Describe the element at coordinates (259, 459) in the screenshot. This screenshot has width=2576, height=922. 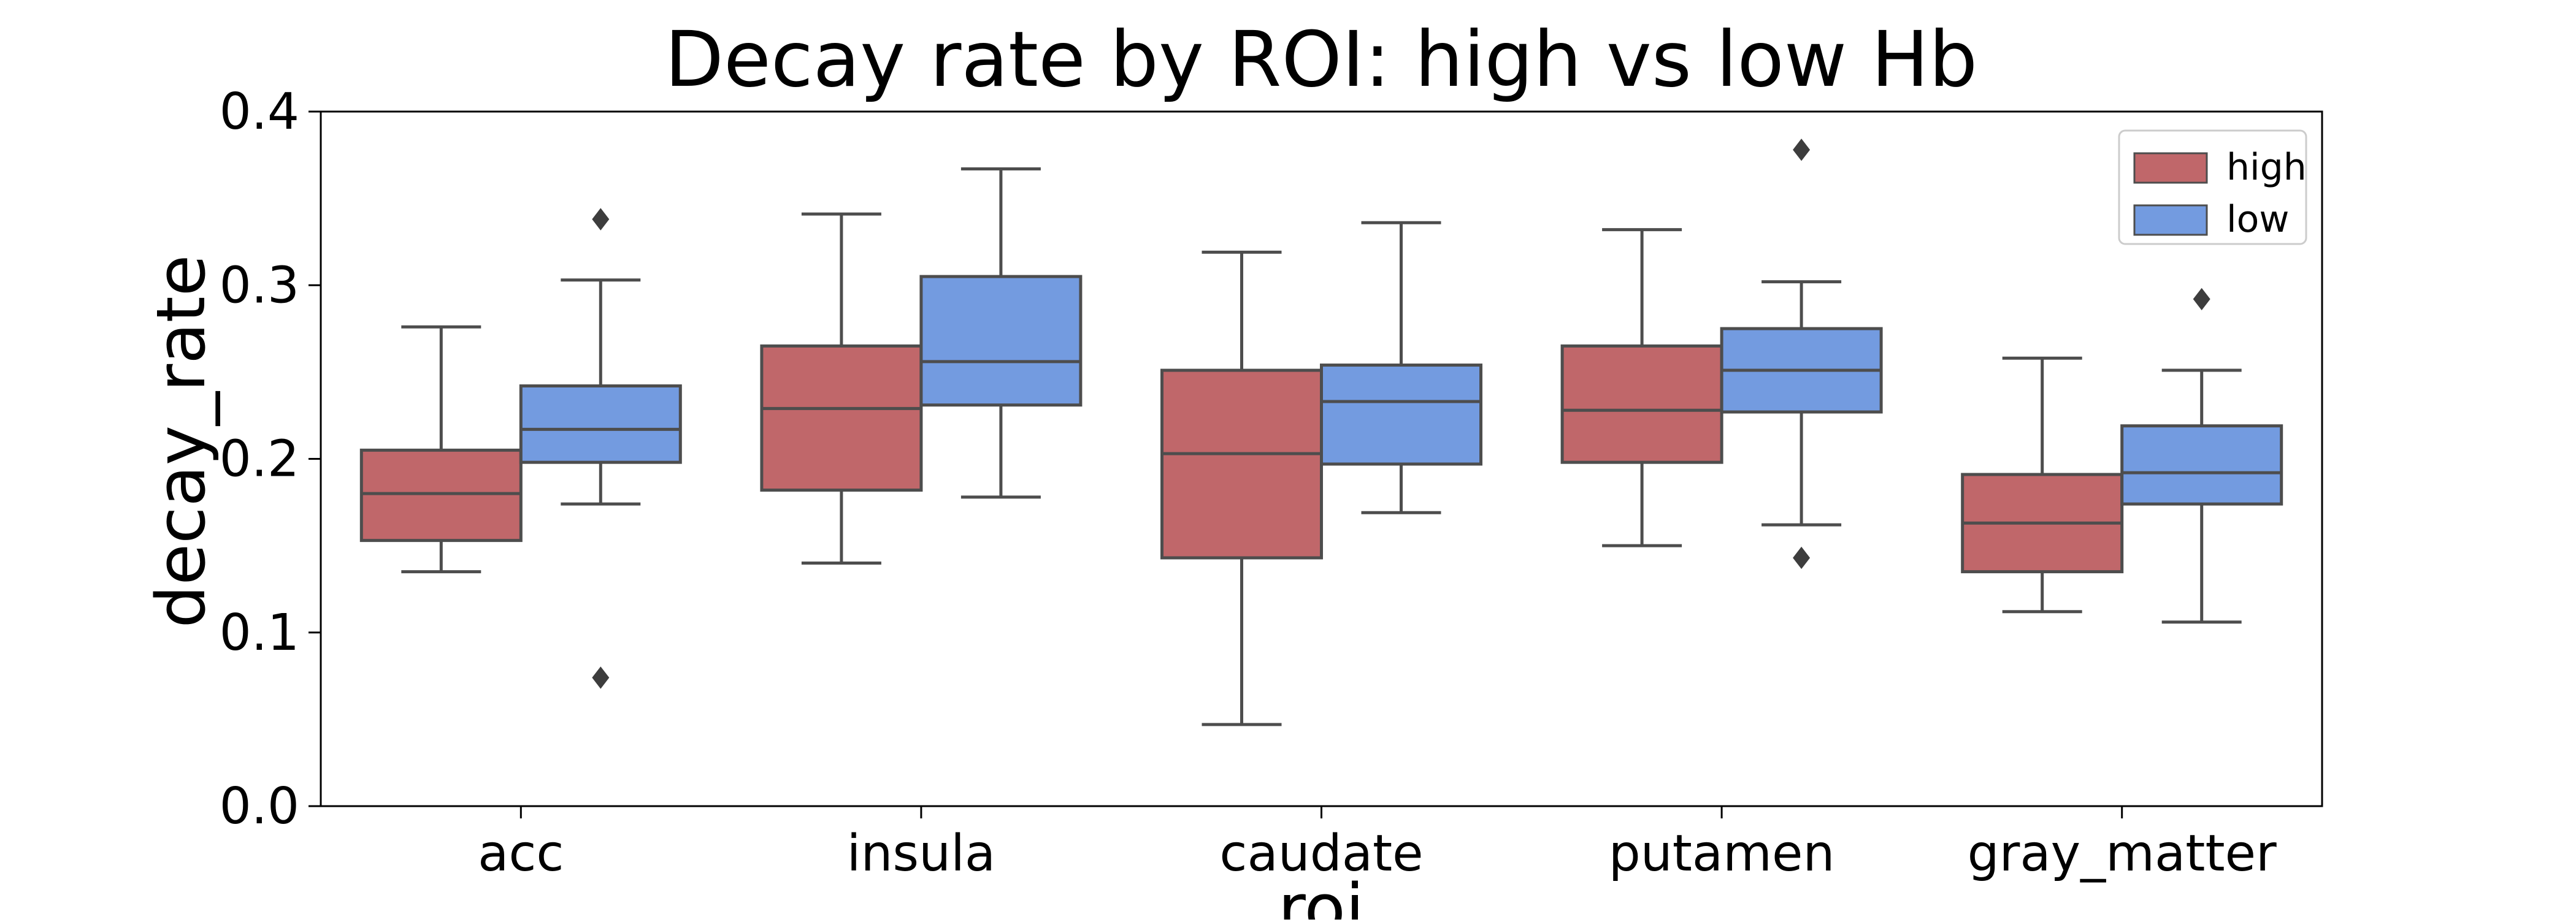
I see `y-tick-label: 0.2` at that location.